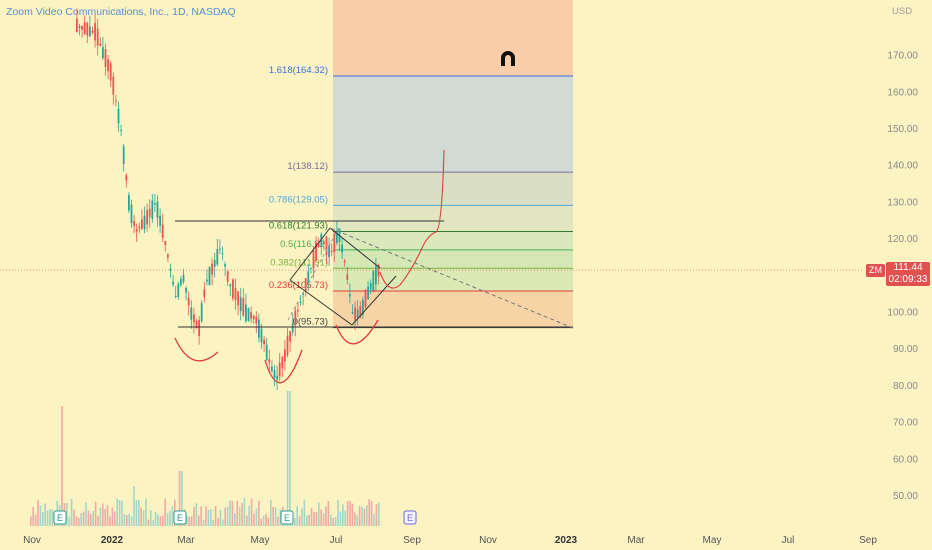 The width and height of the screenshot is (932, 550). What do you see at coordinates (902, 202) in the screenshot?
I see `price-tick-label: 130.00` at bounding box center [902, 202].